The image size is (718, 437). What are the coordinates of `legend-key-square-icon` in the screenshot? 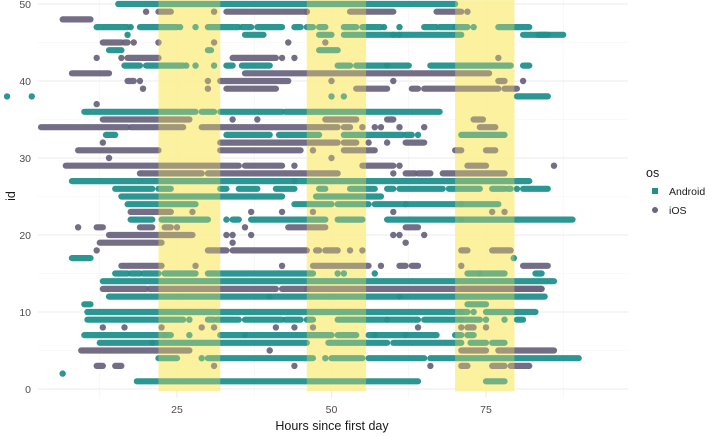 It's located at (655, 191).